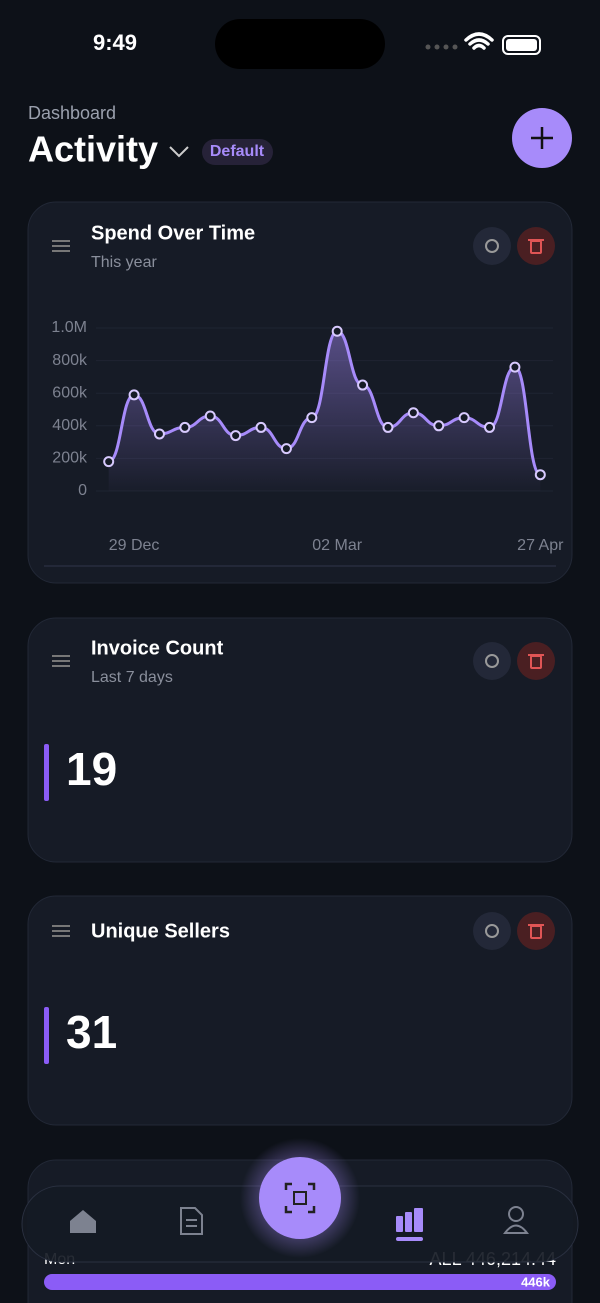  What do you see at coordinates (70, 360) in the screenshot?
I see `y-tick-label: 800k` at bounding box center [70, 360].